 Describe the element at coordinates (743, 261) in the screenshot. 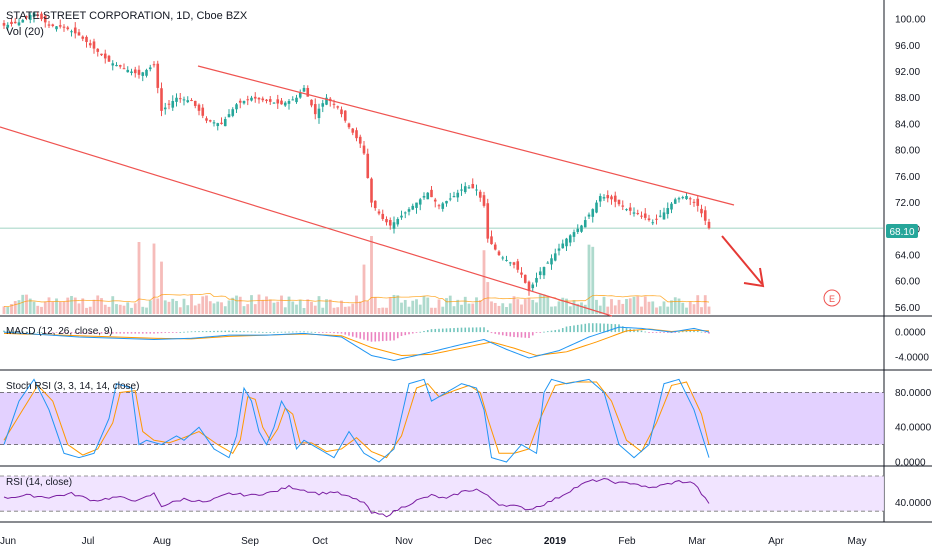

I see `forecast-arrow-icon` at that location.